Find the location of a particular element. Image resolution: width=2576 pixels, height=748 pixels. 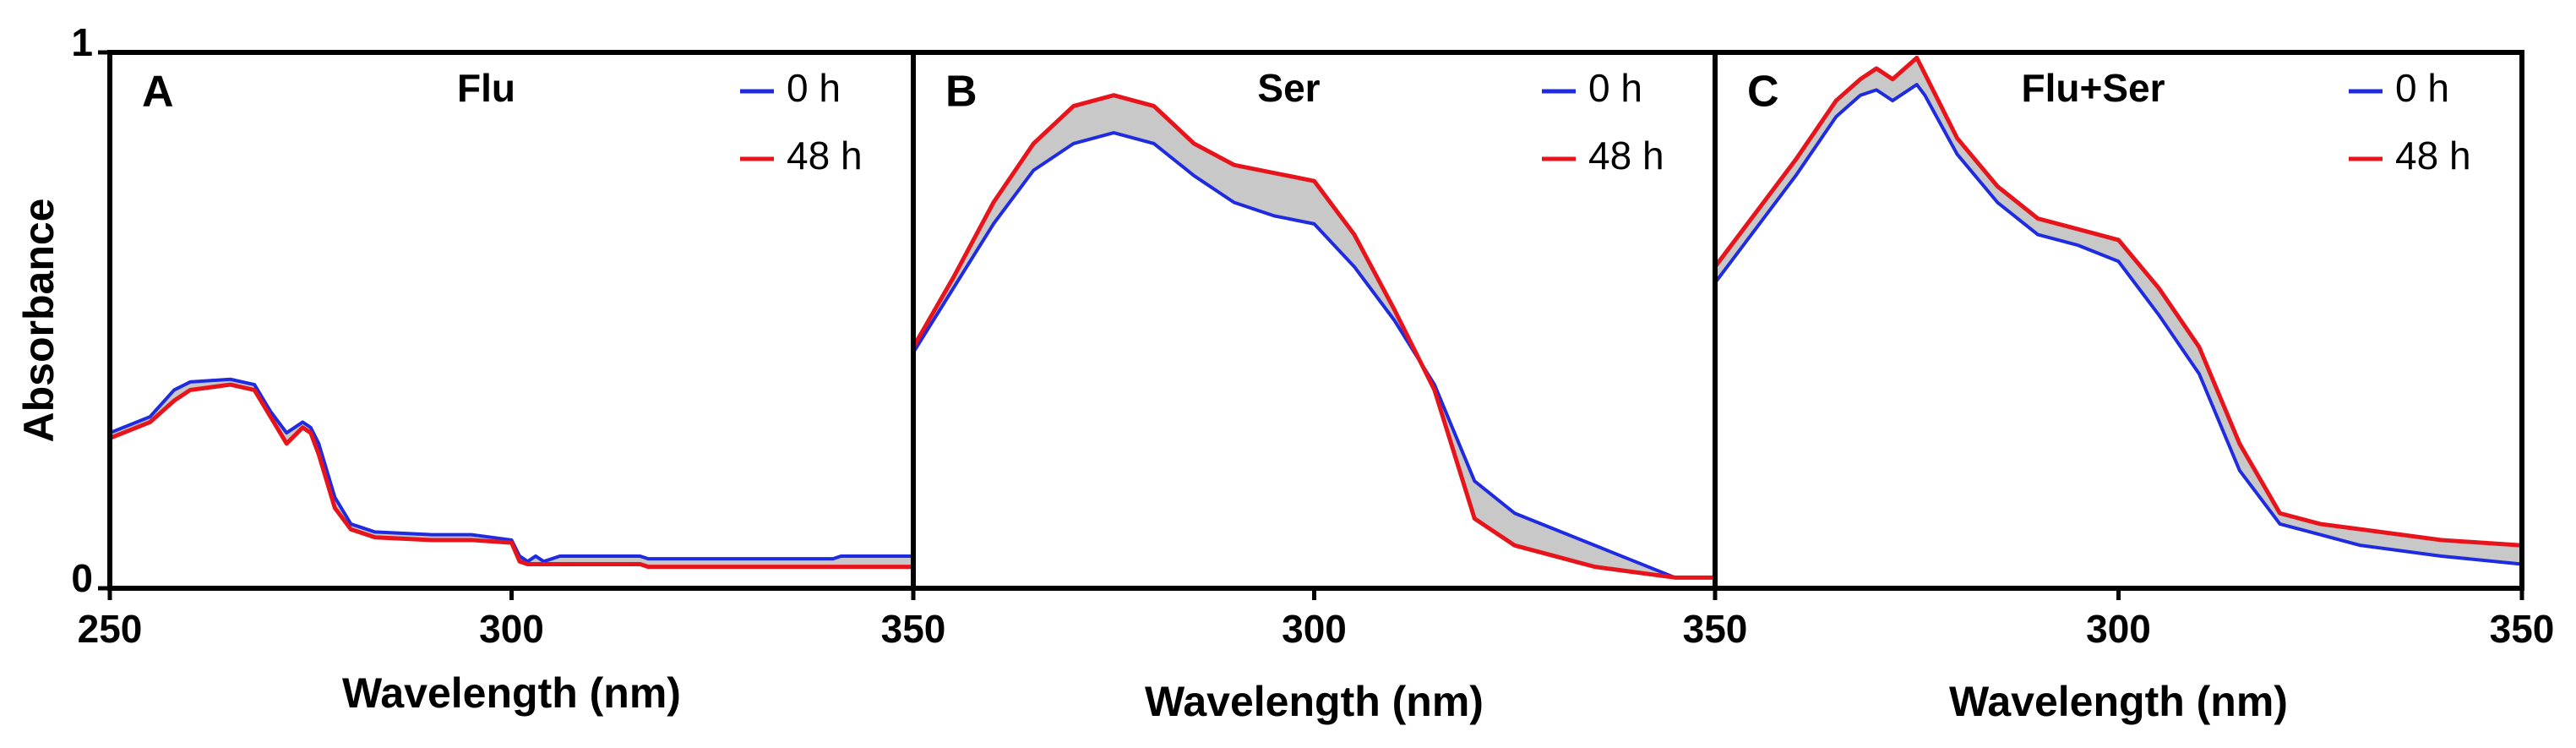

panel-title: Ser is located at coordinates (1288, 88).